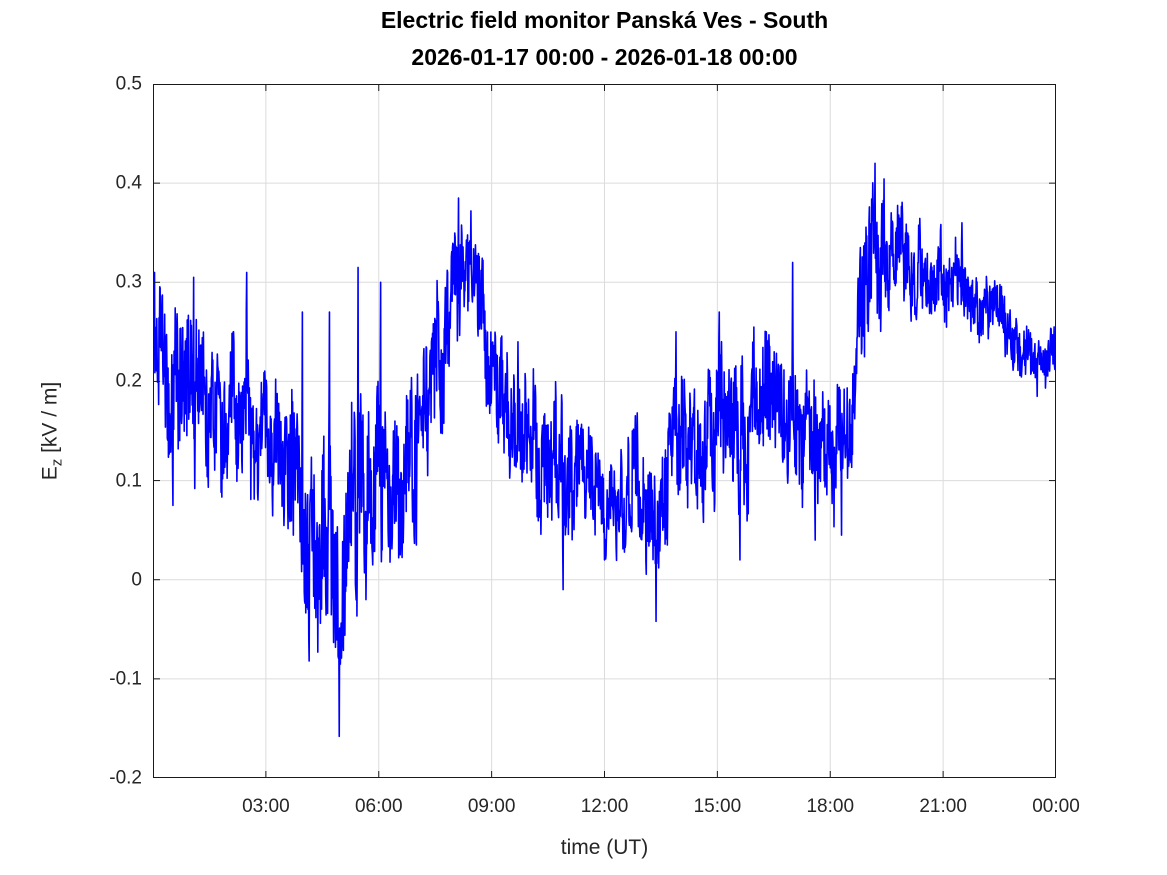 The image size is (1167, 875). Describe the element at coordinates (136, 580) in the screenshot. I see `y-tick-label: 0` at that location.